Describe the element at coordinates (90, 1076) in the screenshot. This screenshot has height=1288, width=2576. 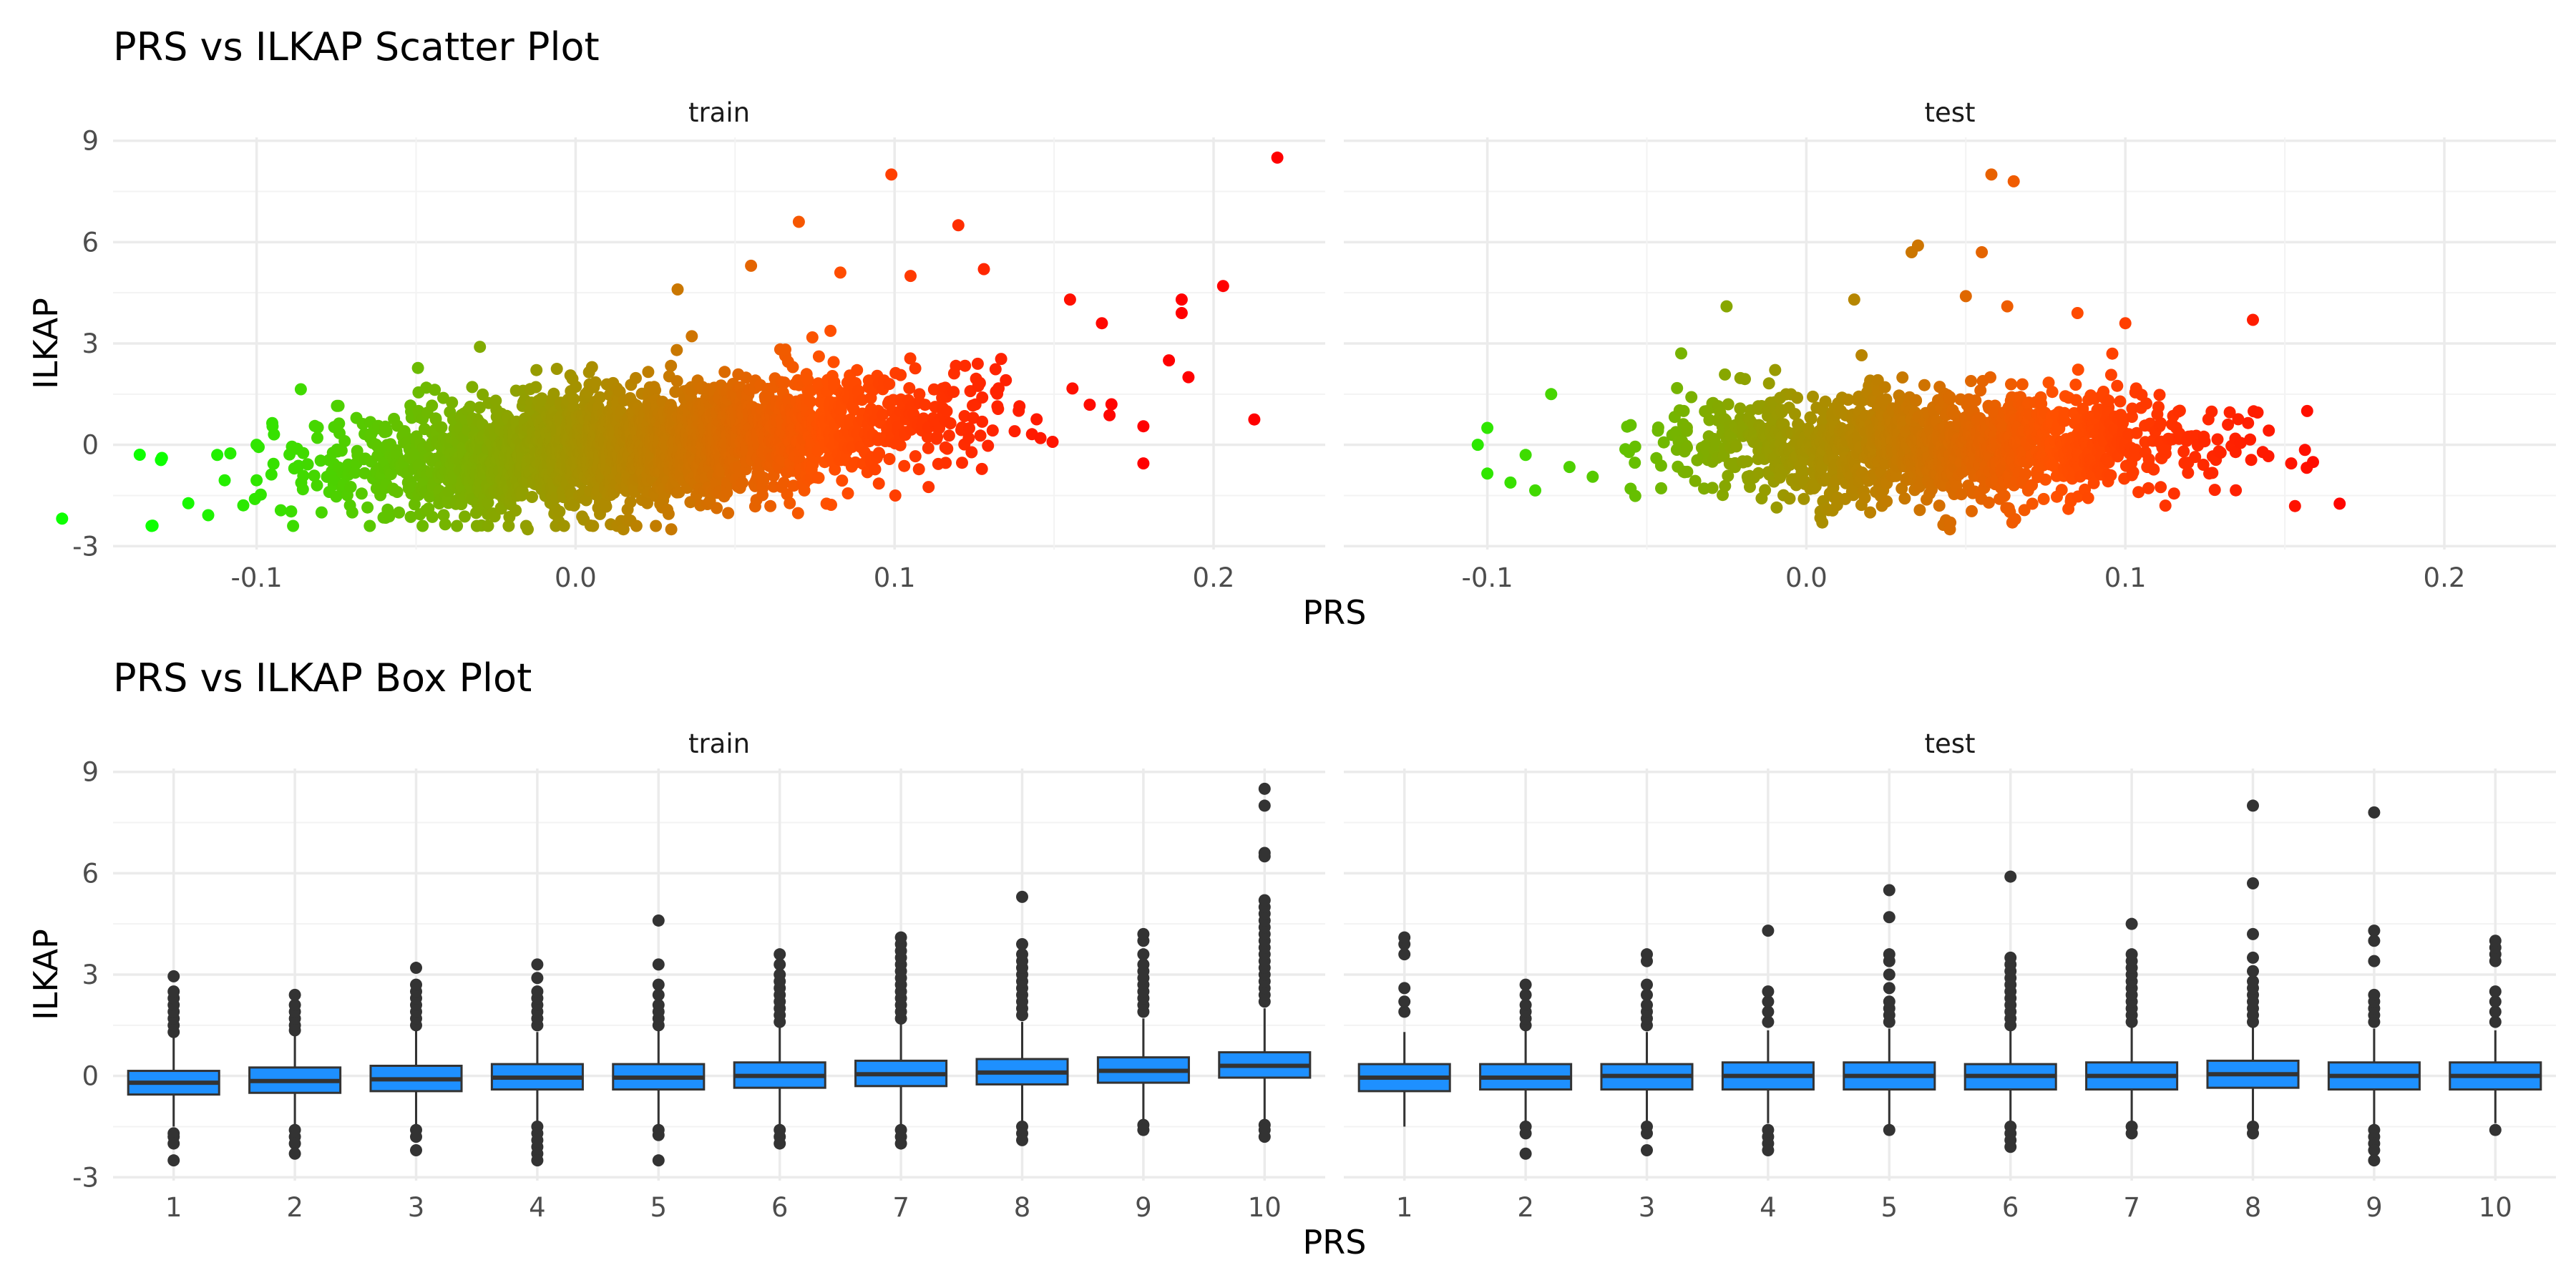
I see `box-y-tick-label: 0` at that location.